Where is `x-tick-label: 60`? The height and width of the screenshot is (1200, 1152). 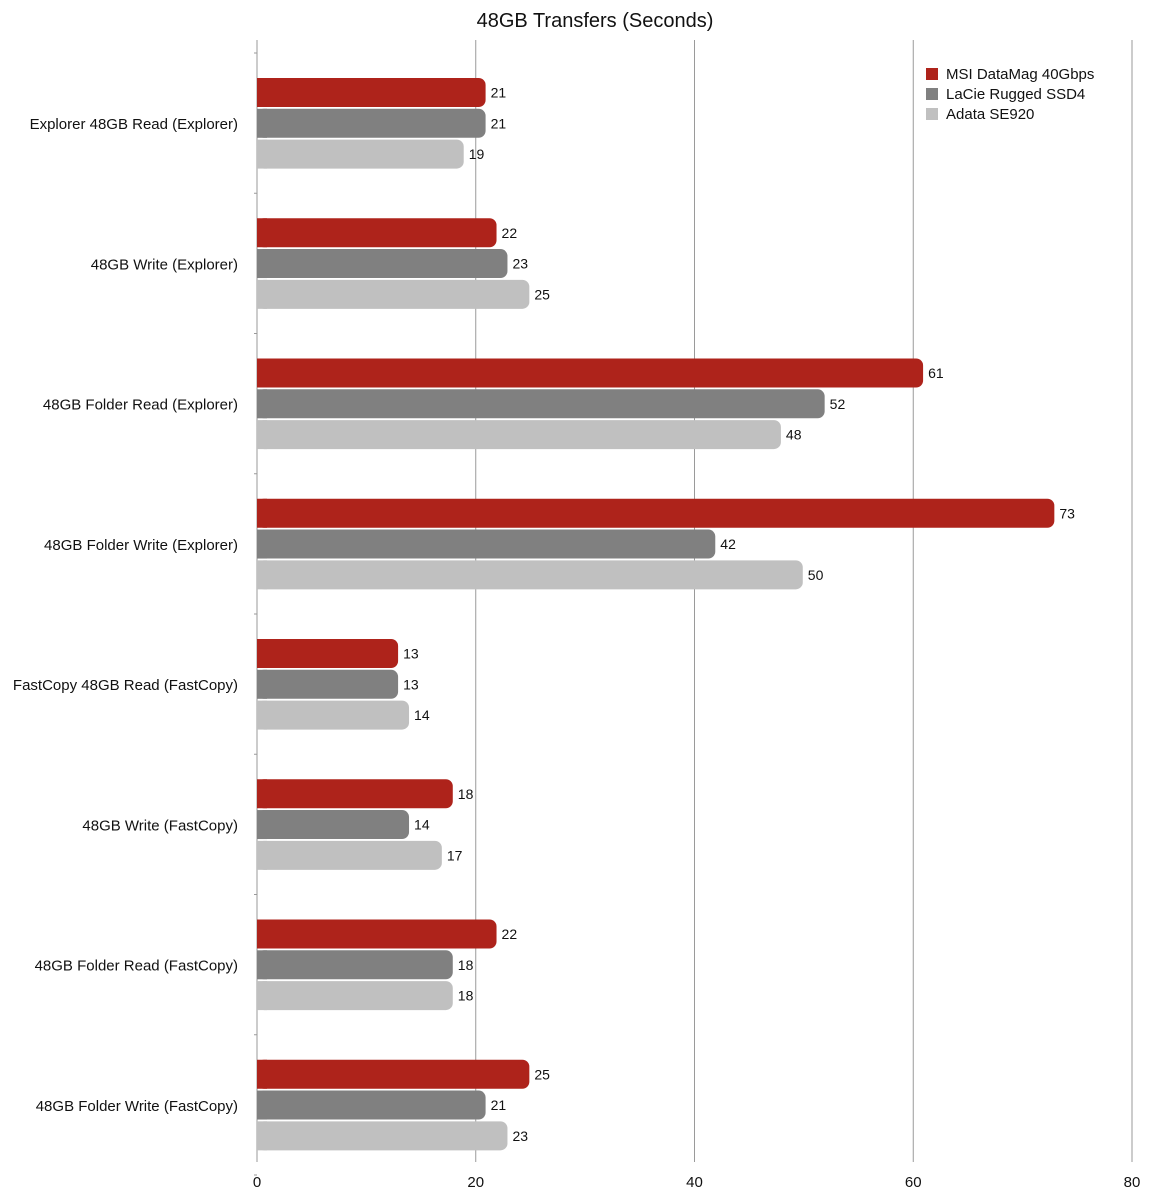 x-tick-label: 60 is located at coordinates (913, 1182).